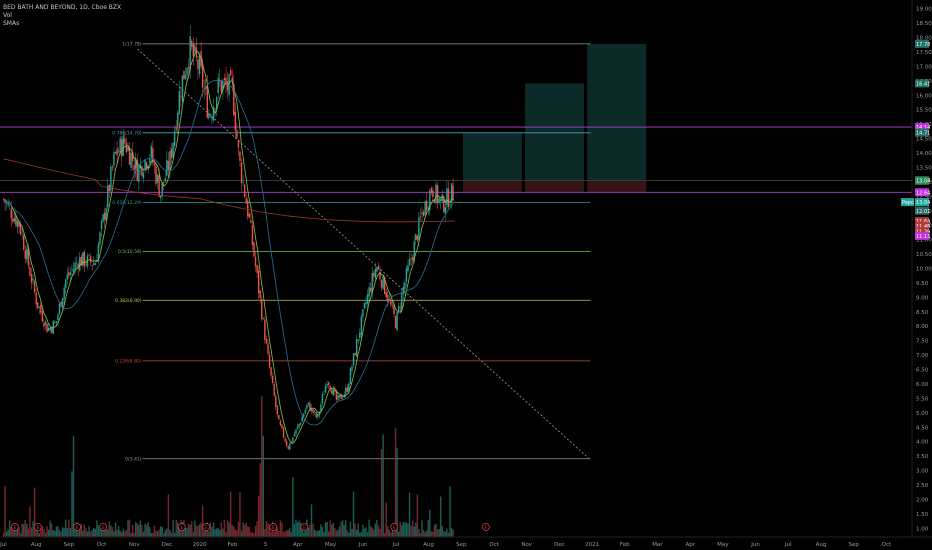 The width and height of the screenshot is (932, 550). Describe the element at coordinates (924, 39) in the screenshot. I see `price-axis-tick: 18.00` at that location.